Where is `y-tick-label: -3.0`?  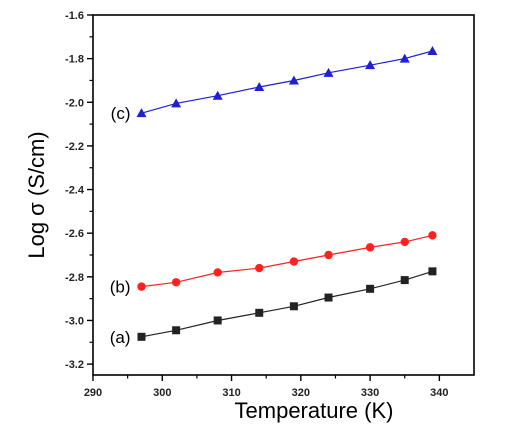 y-tick-label: -3.0 is located at coordinates (74, 321).